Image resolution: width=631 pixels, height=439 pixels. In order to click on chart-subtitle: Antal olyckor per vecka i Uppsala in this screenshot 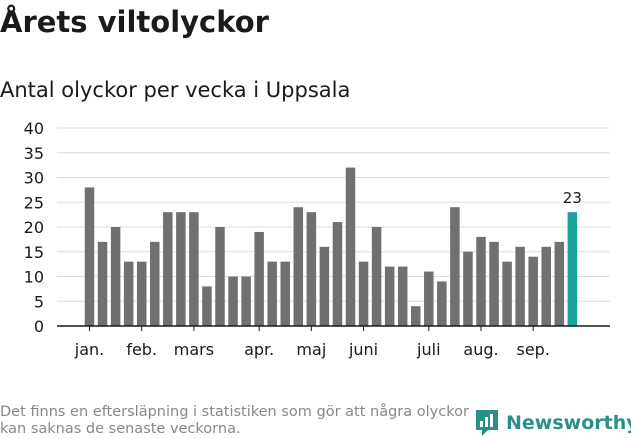, I will do `click(175, 90)`.